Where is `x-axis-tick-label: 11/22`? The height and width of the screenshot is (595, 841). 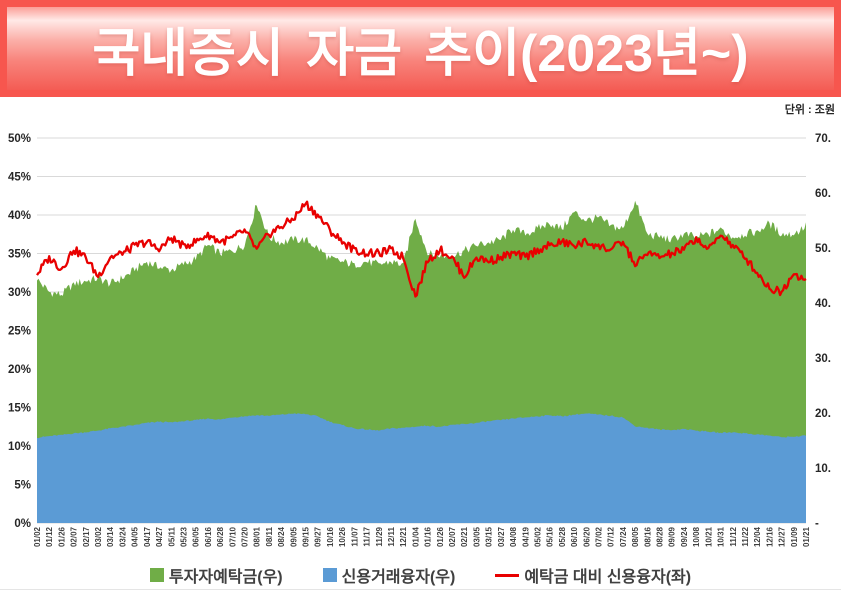
x-axis-tick-label: 11/22 is located at coordinates (745, 536).